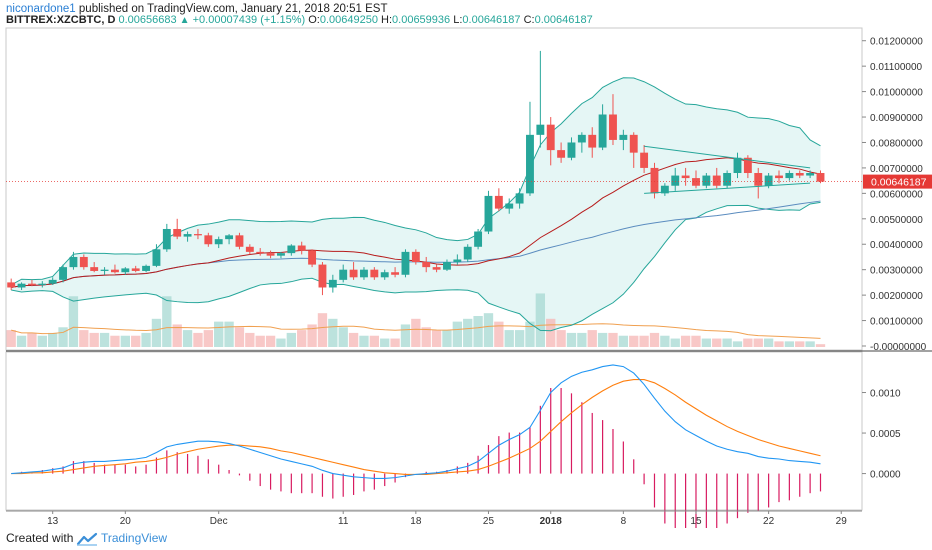  What do you see at coordinates (896, 322) in the screenshot?
I see `price-tick-label: 0.00100000` at bounding box center [896, 322].